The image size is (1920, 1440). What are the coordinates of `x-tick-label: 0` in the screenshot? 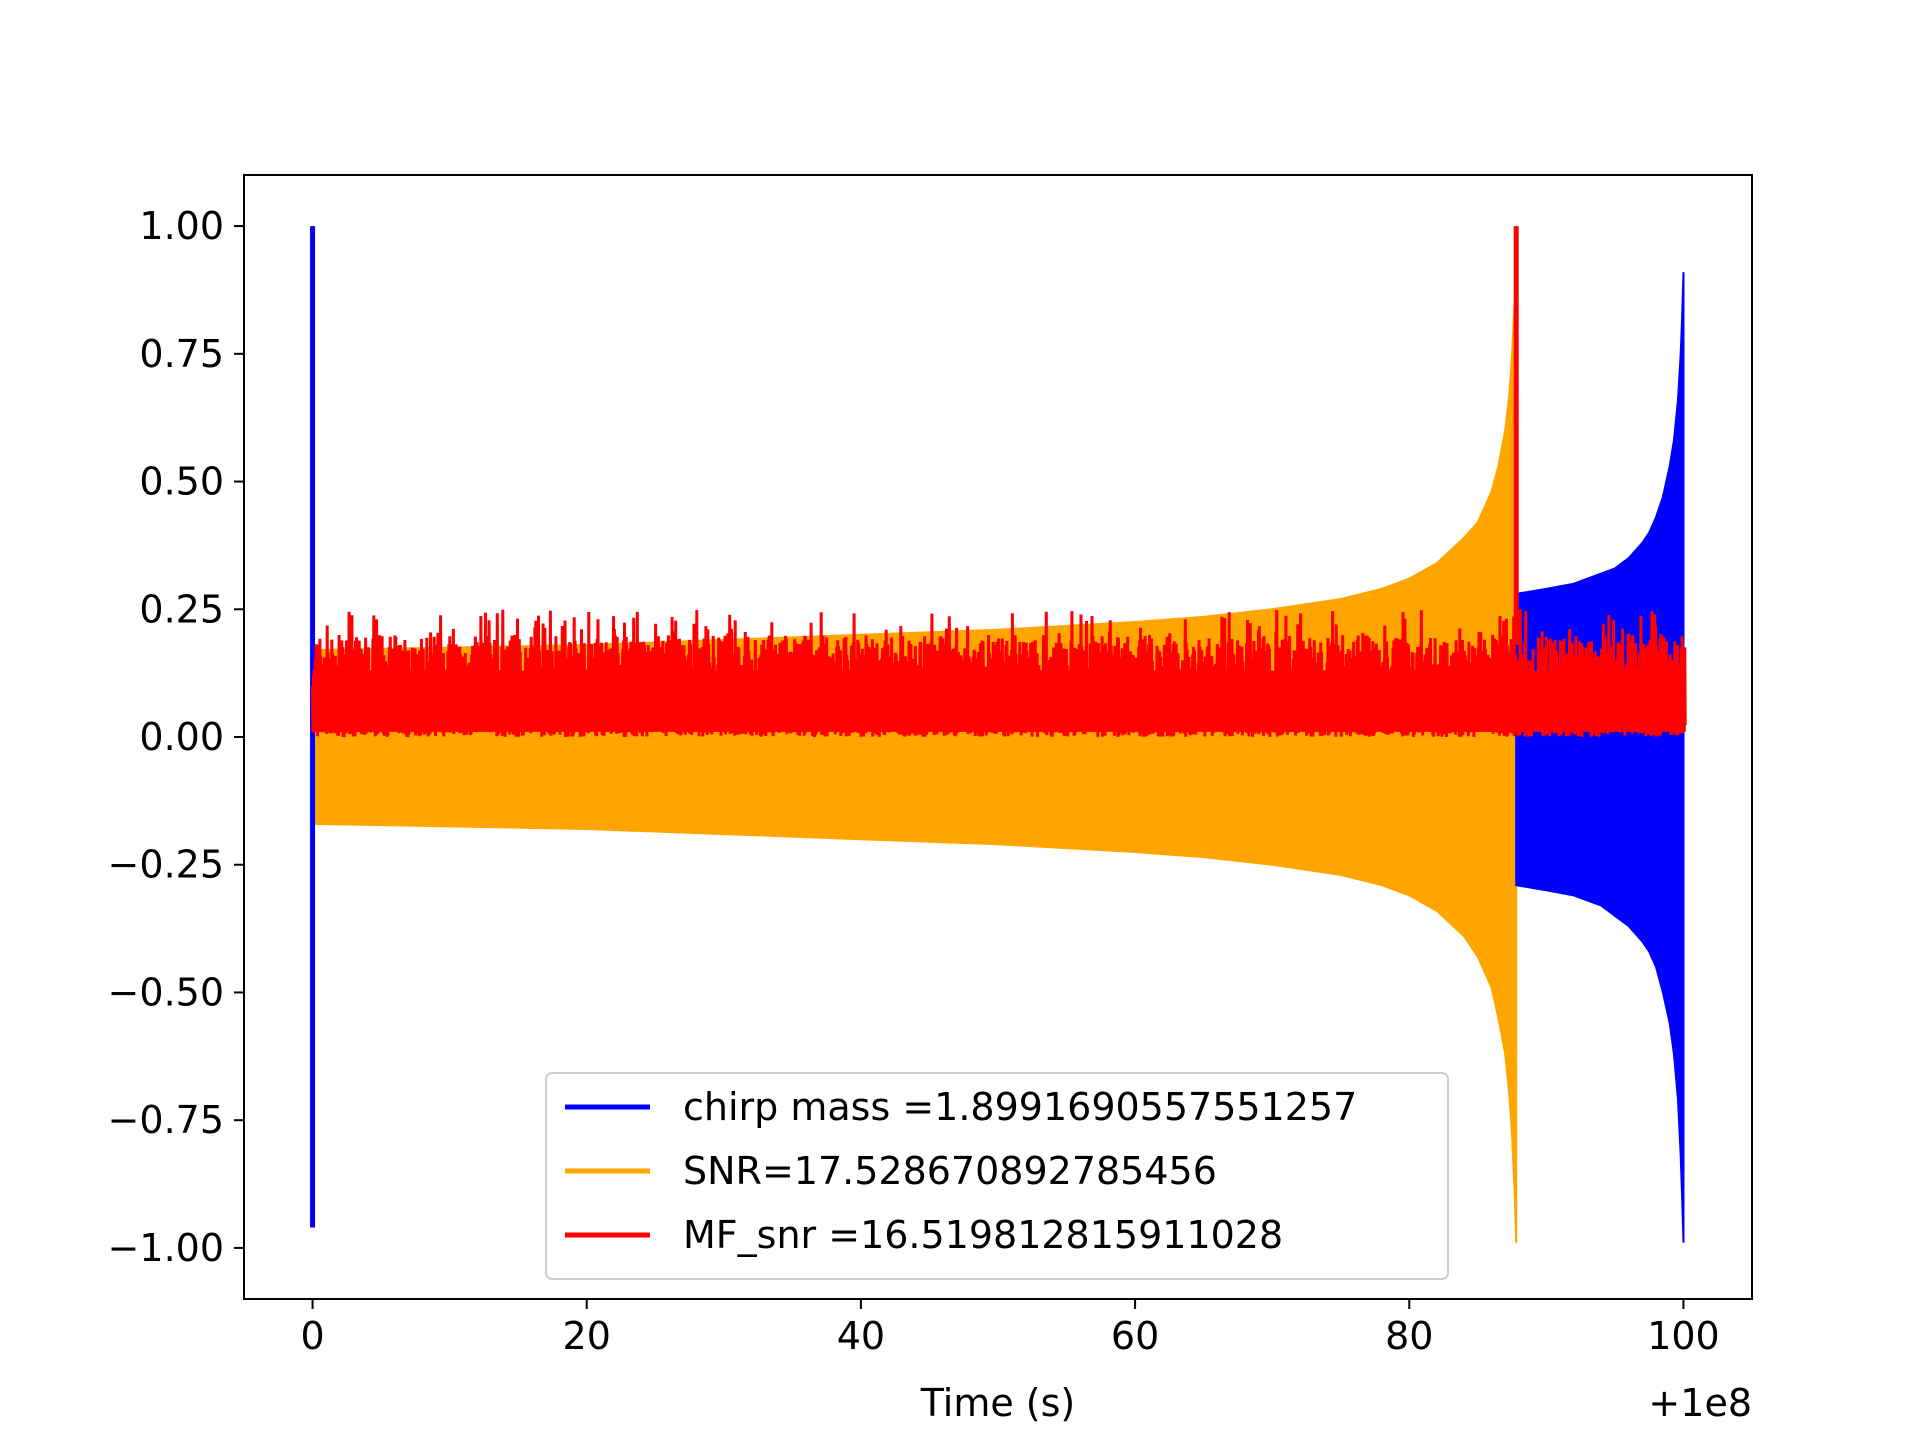 It's located at (312, 1336).